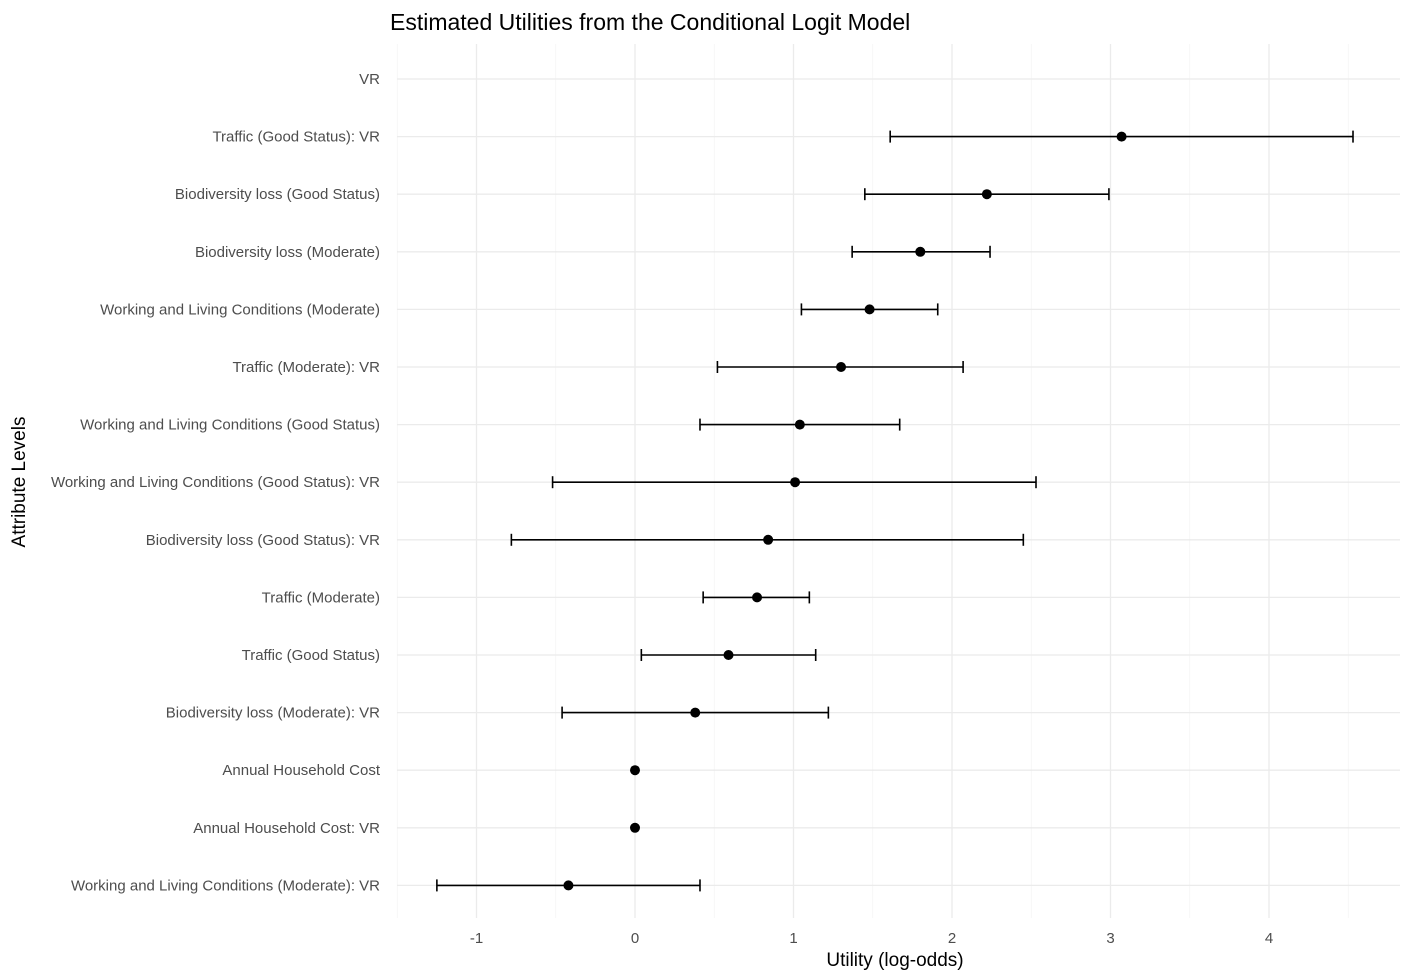 The width and height of the screenshot is (1410, 972). What do you see at coordinates (287, 252) in the screenshot?
I see `y-tick-label: Biodiversity loss (Moderate)` at bounding box center [287, 252].